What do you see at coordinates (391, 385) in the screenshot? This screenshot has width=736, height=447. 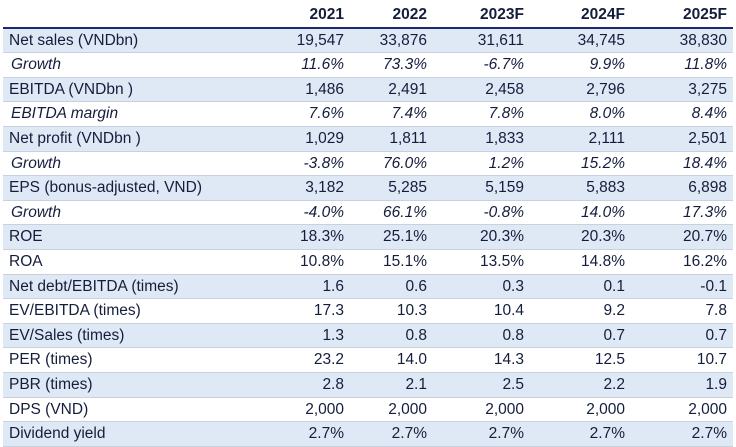 I see `value-cell-2022: 2.1` at bounding box center [391, 385].